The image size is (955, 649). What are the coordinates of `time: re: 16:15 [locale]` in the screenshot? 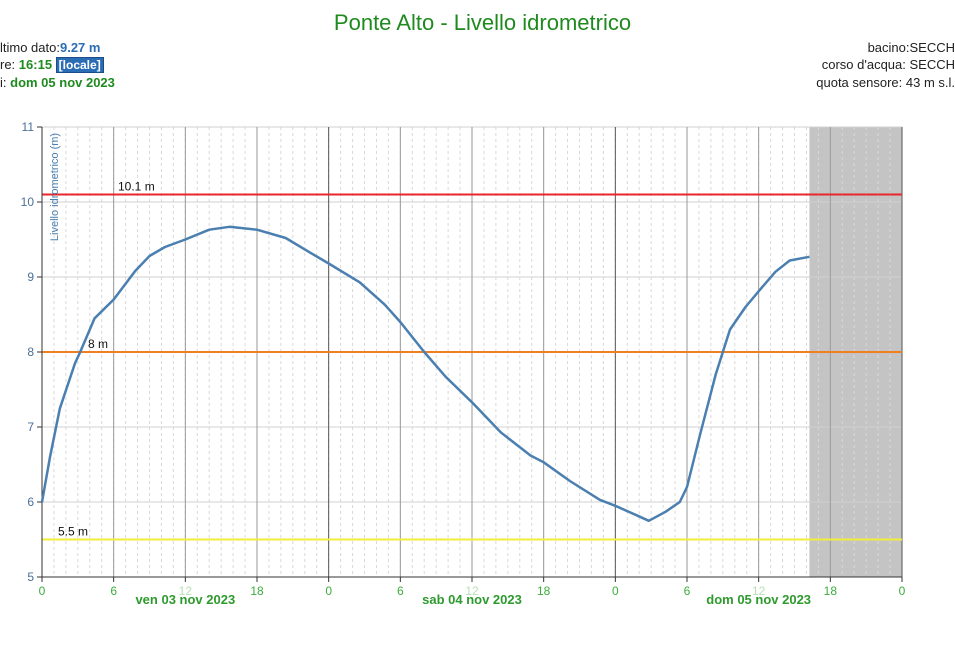 It's located at (52, 65).